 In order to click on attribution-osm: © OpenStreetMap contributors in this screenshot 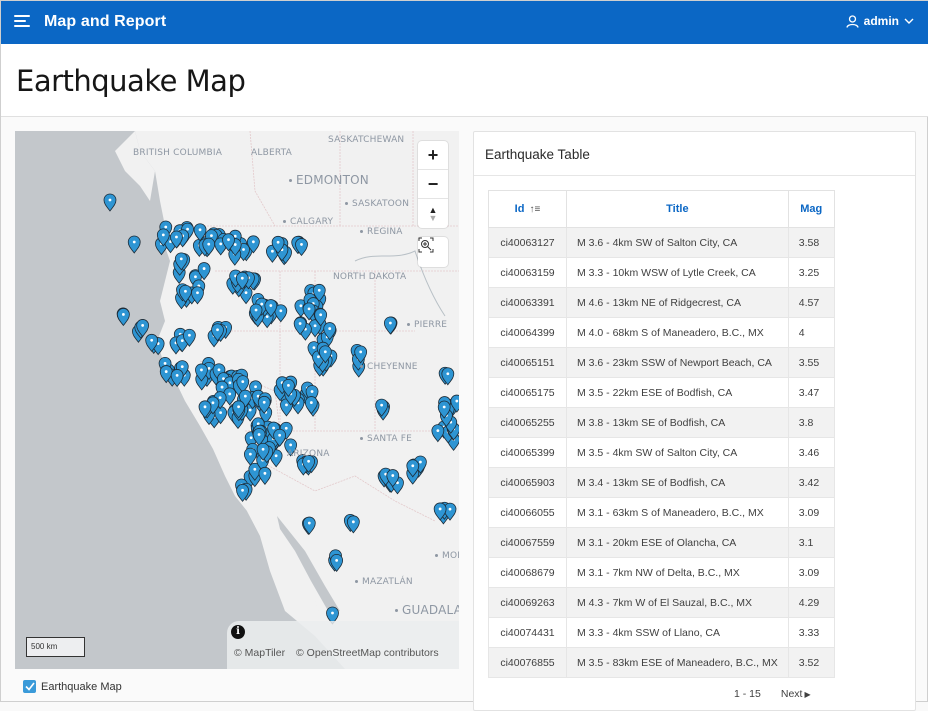, I will do `click(367, 653)`.